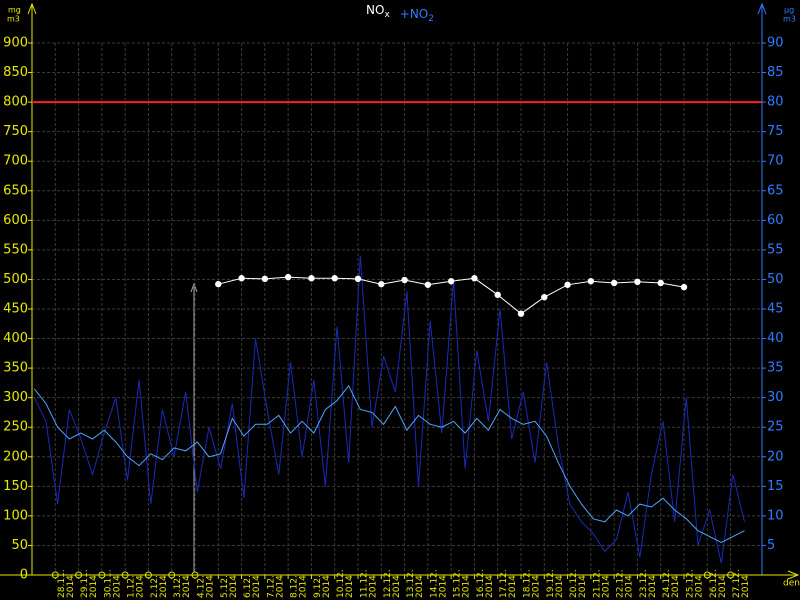 This screenshot has width=800, height=600. Describe the element at coordinates (793, 575) in the screenshot. I see `x-axis-arrow` at that location.